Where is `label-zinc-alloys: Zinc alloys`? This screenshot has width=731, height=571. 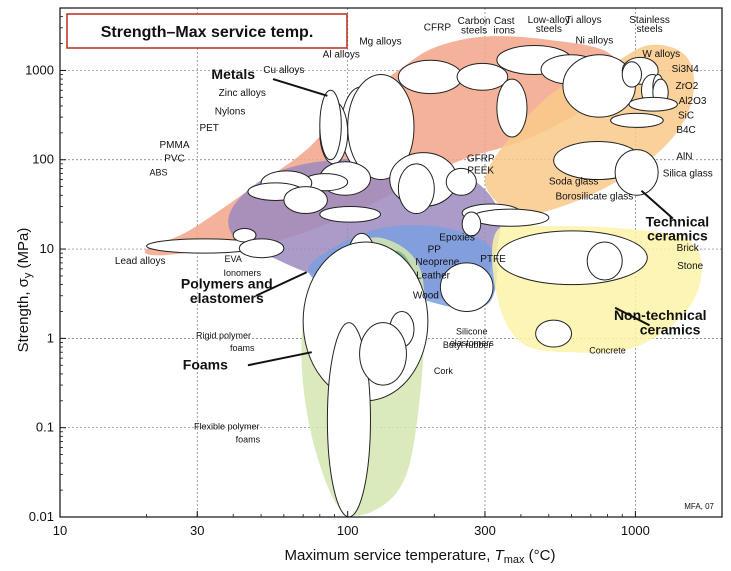 label-zinc-alloys: Zinc alloys is located at coordinates (242, 93).